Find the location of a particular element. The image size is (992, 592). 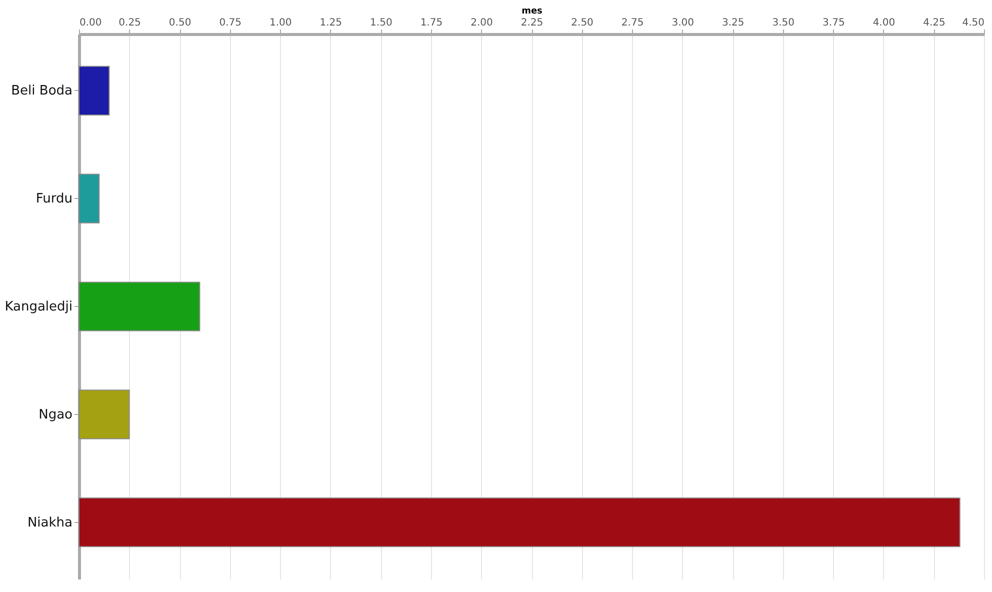

x-tick-label: 3.75 is located at coordinates (833, 23).